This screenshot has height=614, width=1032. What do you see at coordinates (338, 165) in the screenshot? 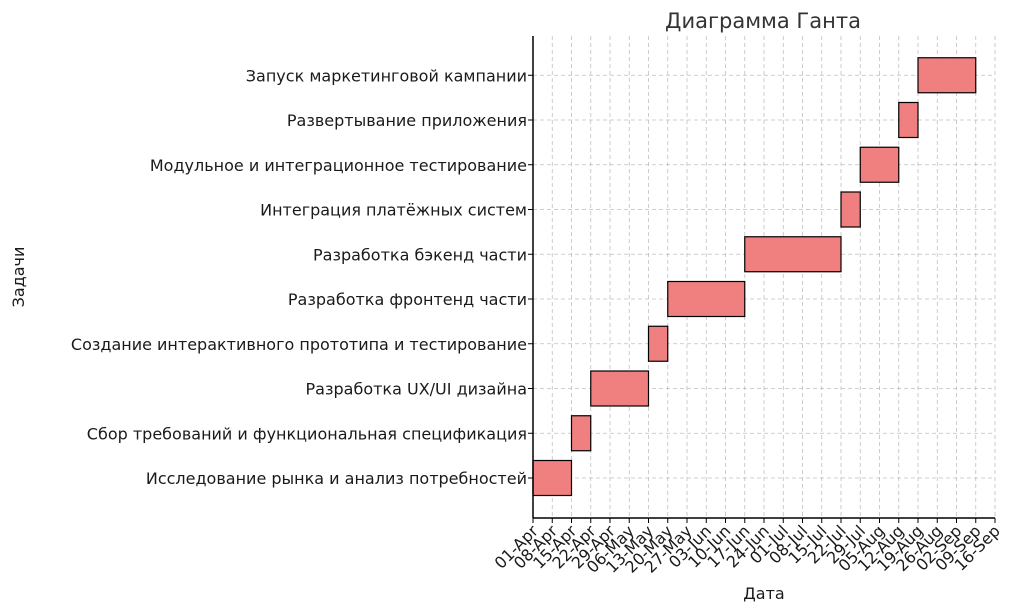
I see `task-label: Модульное и интеграционное тестирование` at bounding box center [338, 165].